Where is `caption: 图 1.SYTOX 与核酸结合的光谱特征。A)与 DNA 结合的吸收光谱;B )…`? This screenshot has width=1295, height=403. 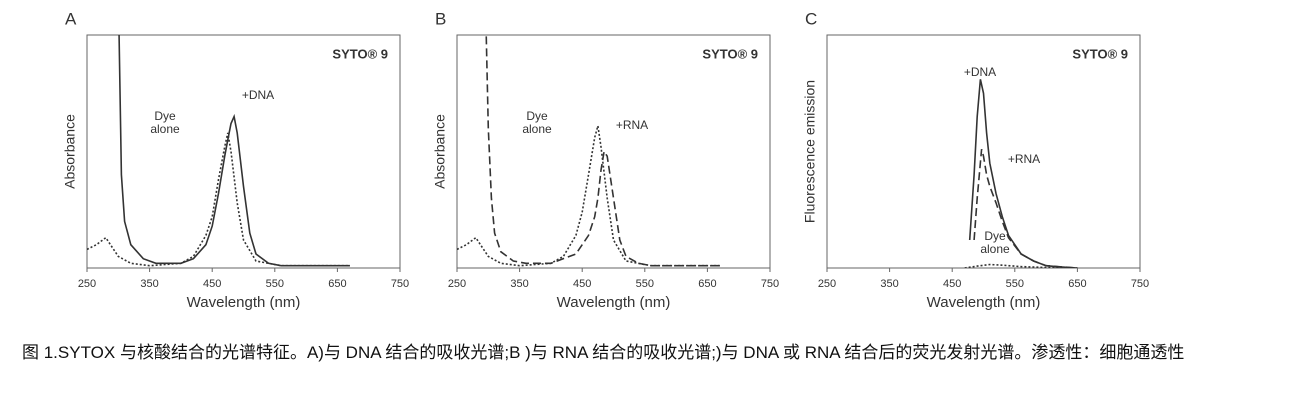
caption: 图 1.SYTOX 与核酸结合的光谱特征。A)与 DNA 结合的吸收光谱;B )… is located at coordinates (603, 352).